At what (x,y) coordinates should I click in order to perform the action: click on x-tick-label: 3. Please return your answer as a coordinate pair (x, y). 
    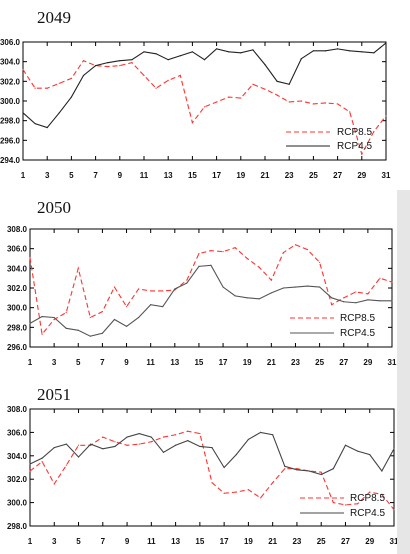
    Looking at the image, I should click on (47, 175).